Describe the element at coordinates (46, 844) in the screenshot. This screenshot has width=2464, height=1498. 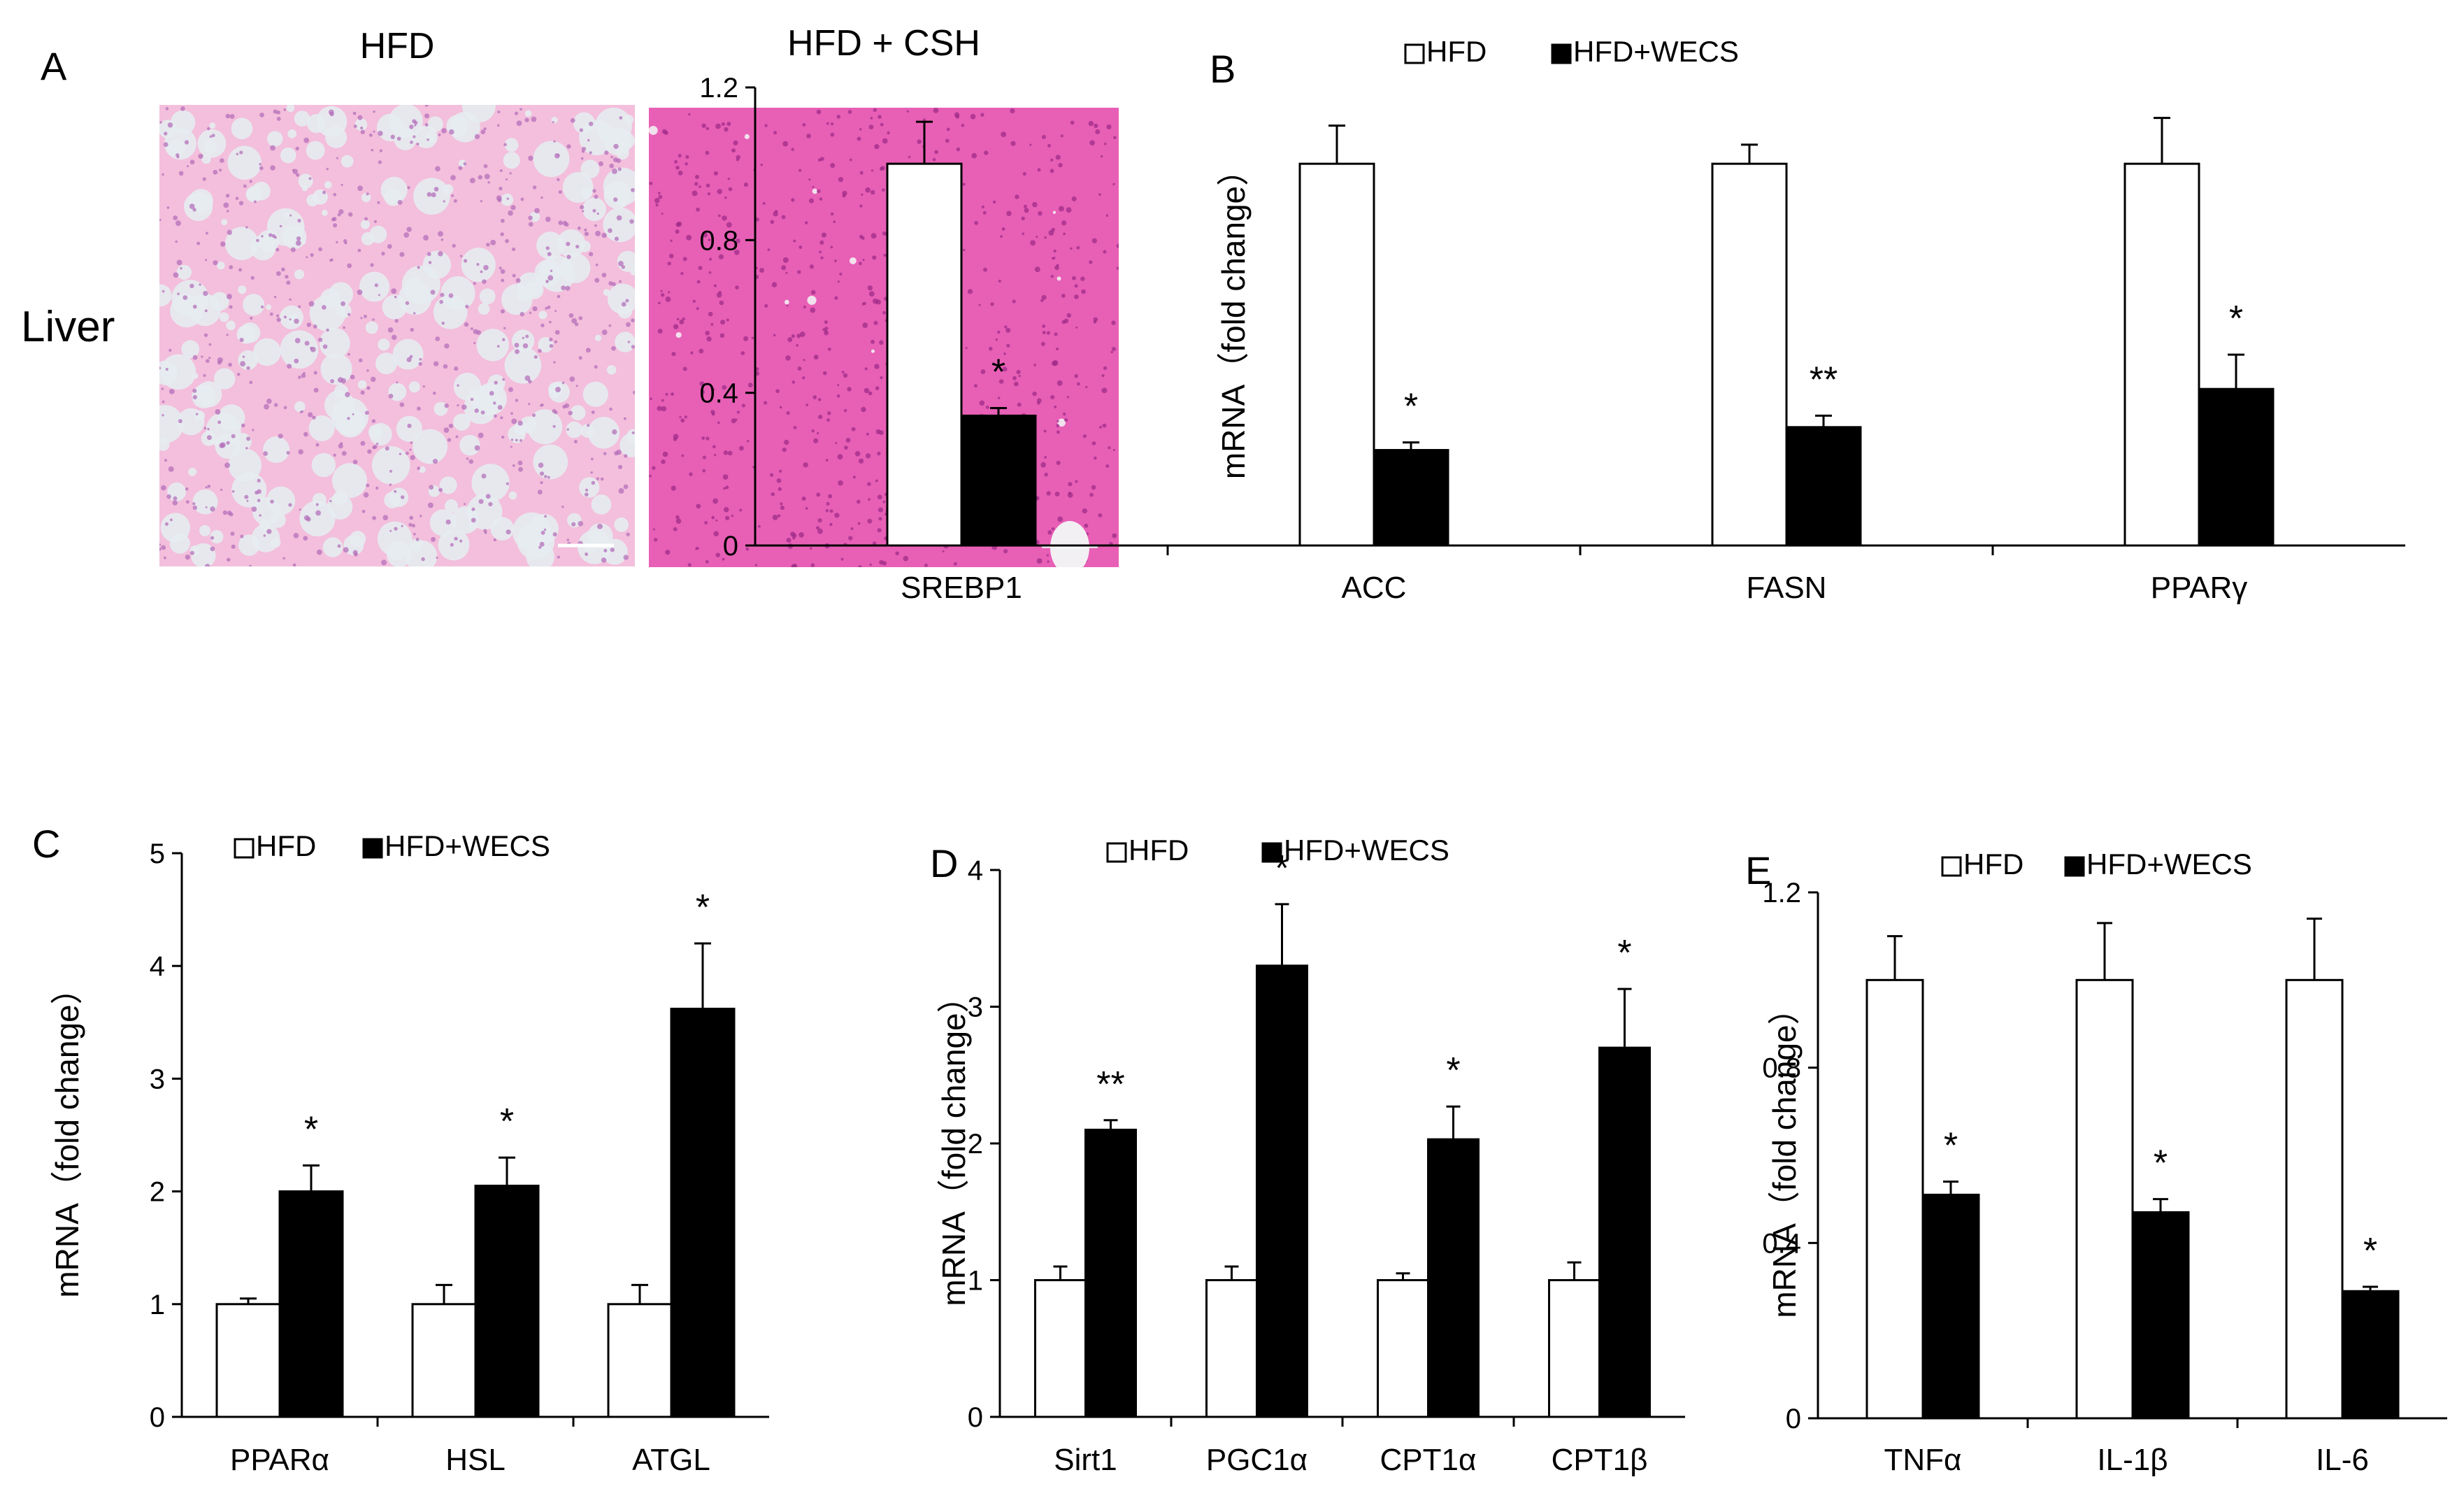
I see `panel-letter: C` at that location.